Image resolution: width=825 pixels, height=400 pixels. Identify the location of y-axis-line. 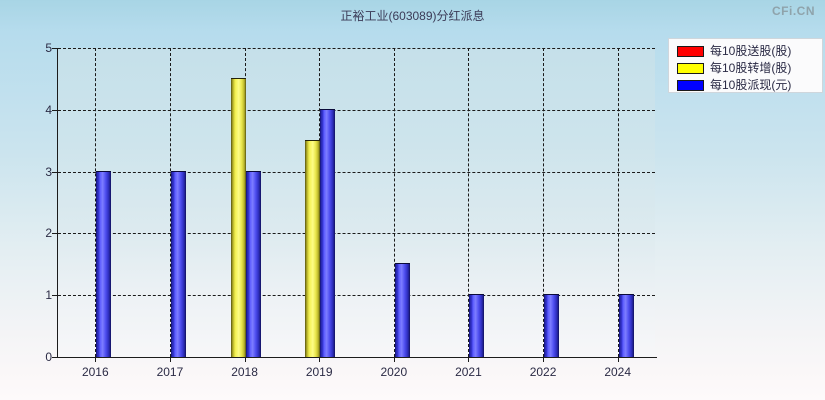
(57, 203).